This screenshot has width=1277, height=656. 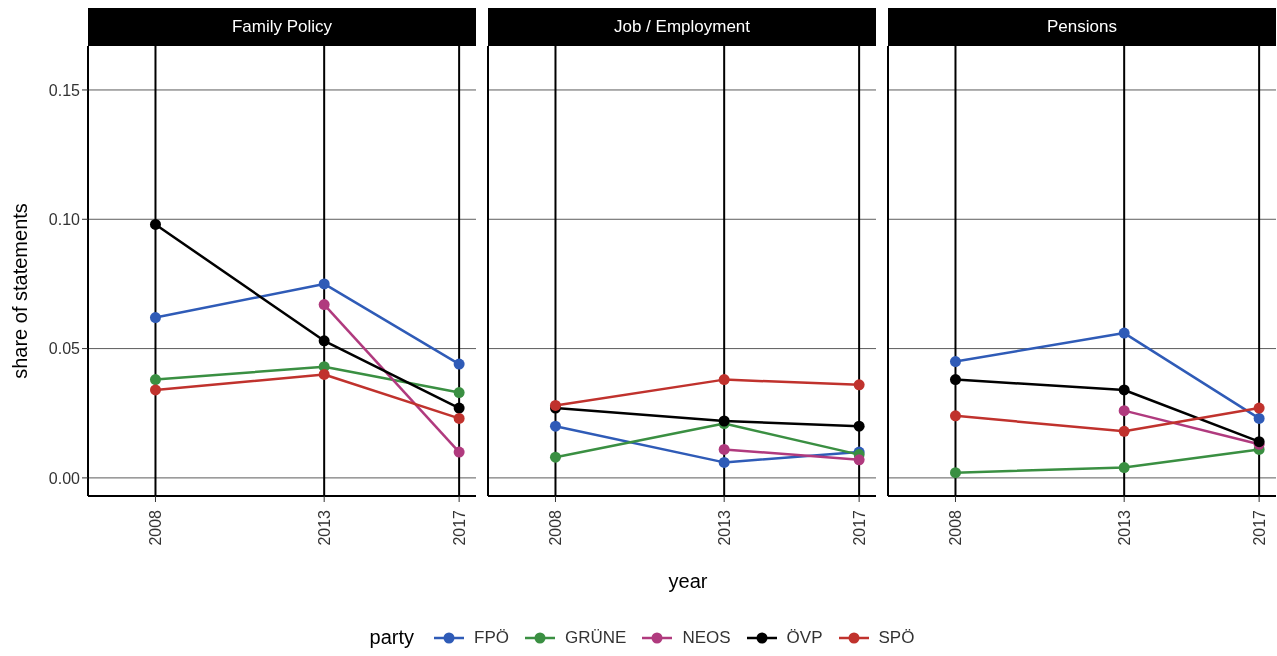 I want to click on y-tick-label: 0.00, so click(x=64, y=478).